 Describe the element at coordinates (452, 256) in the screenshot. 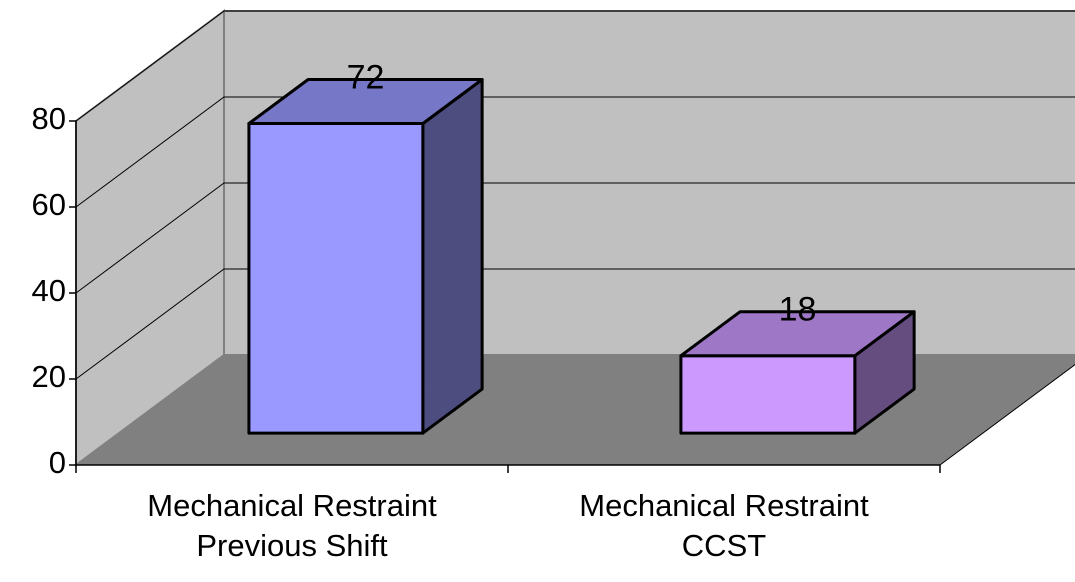

I see `bar-side` at that location.